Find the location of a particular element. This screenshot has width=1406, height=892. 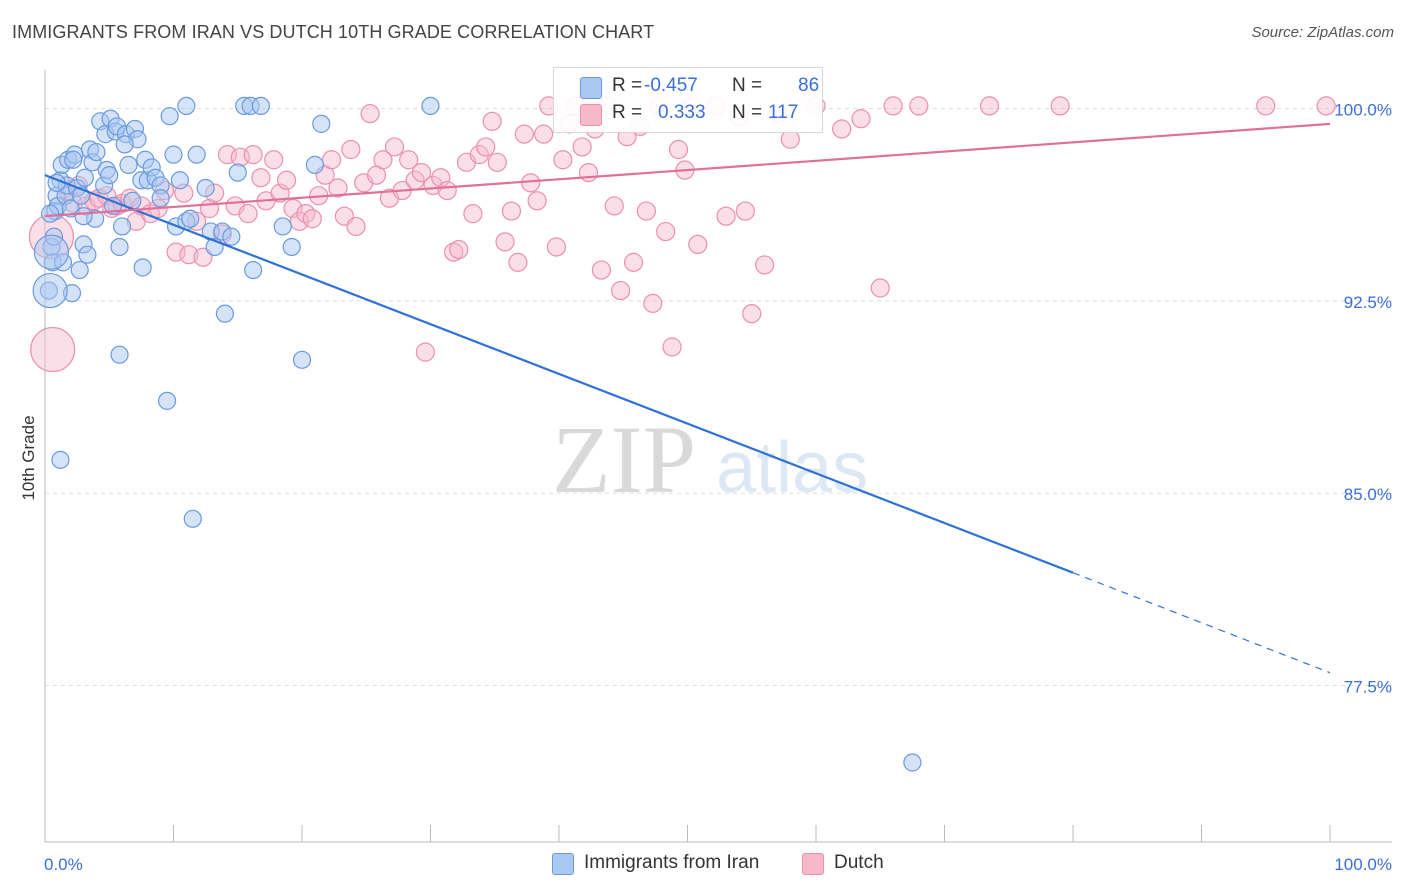

bottom-legend-label-iran: Immigrants from Iran is located at coordinates (672, 862).